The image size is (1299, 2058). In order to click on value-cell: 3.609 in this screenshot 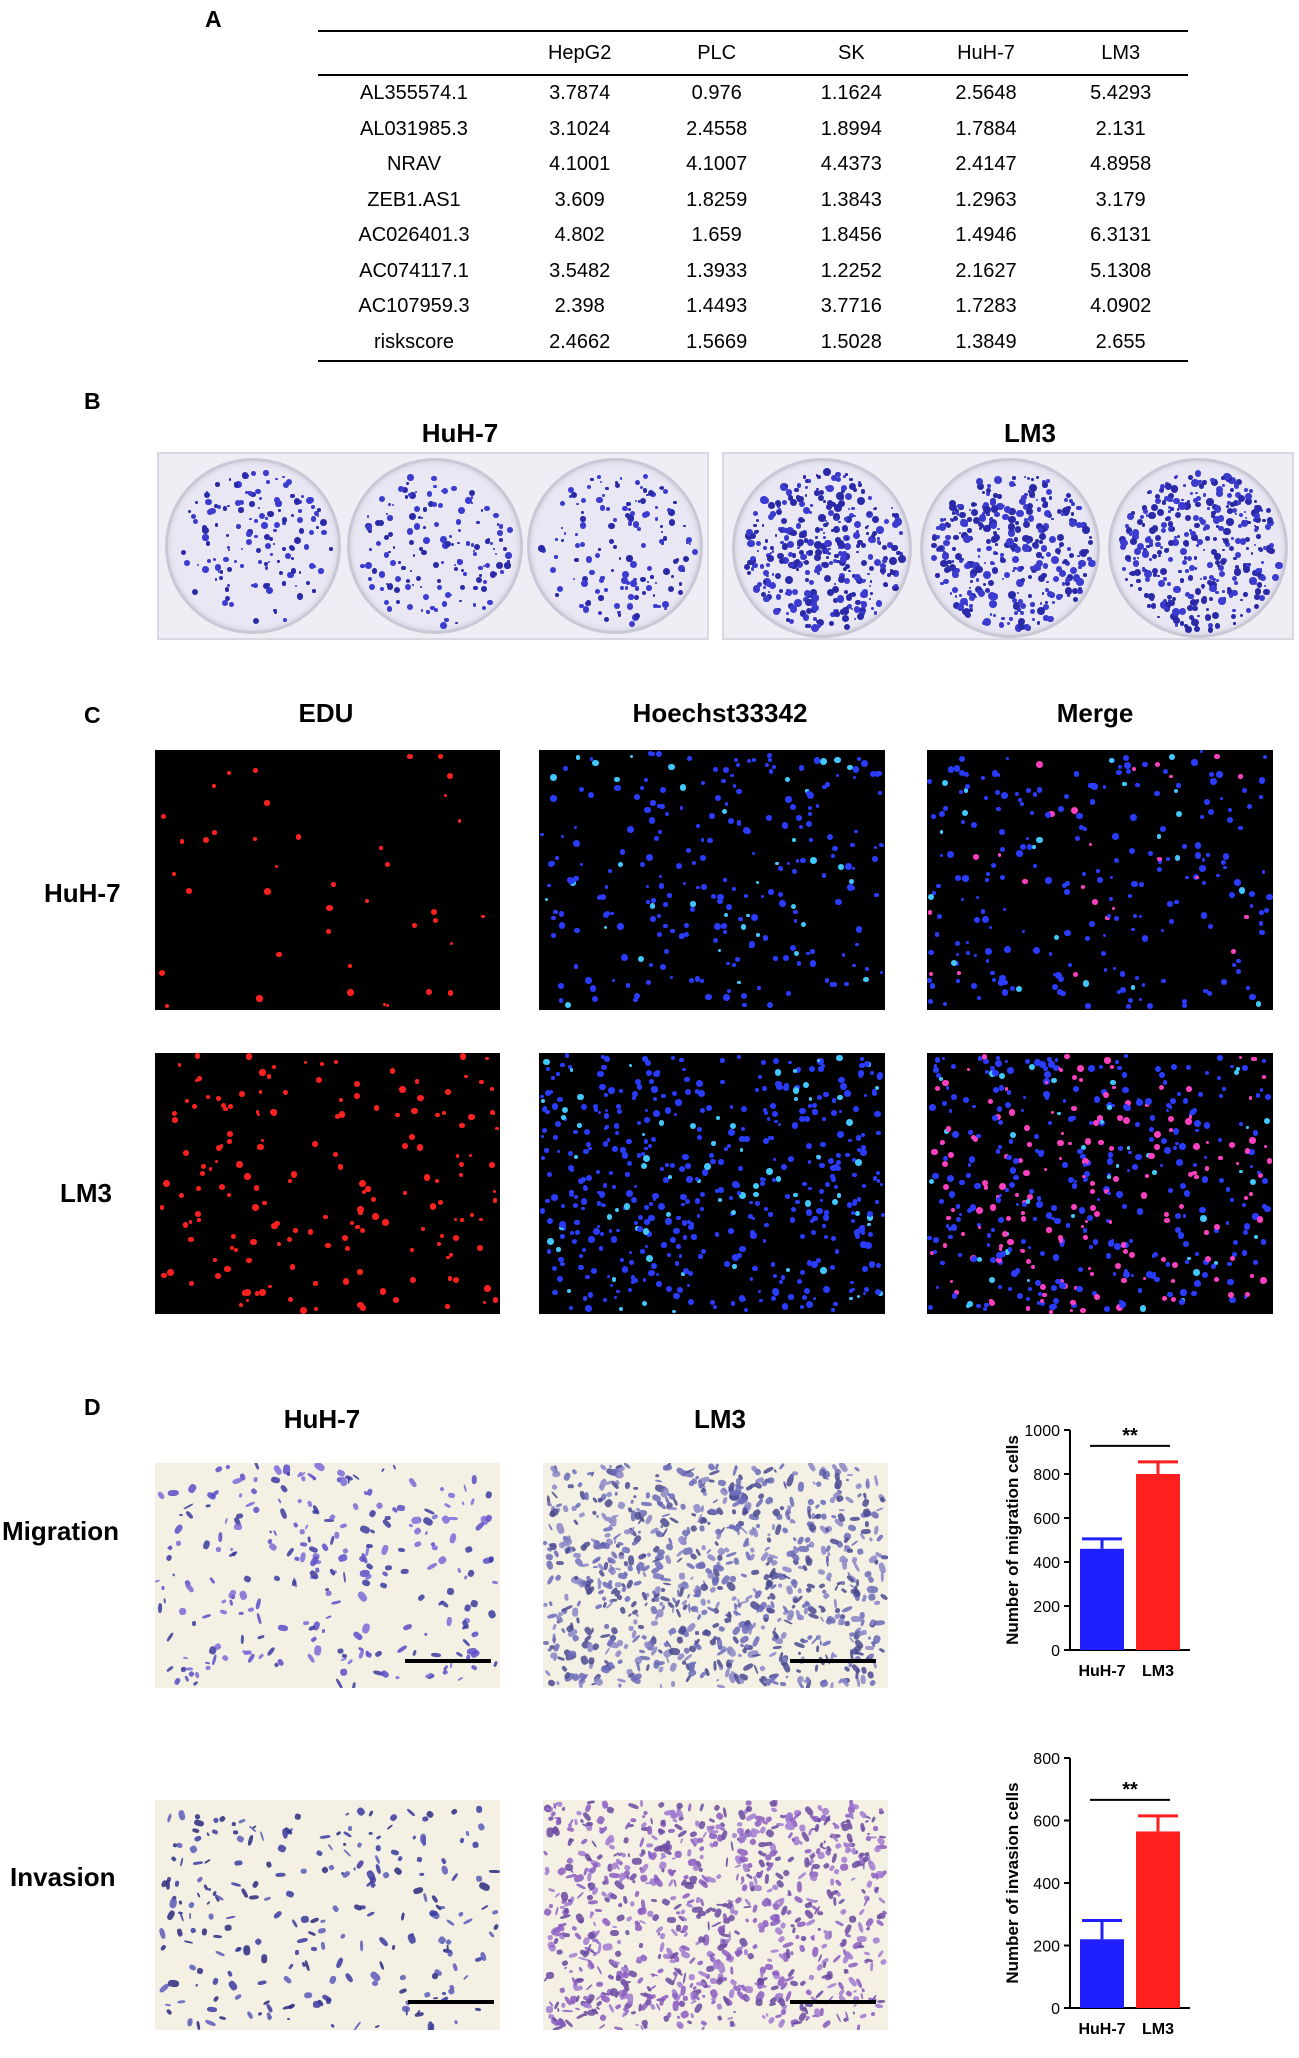, I will do `click(579, 199)`.